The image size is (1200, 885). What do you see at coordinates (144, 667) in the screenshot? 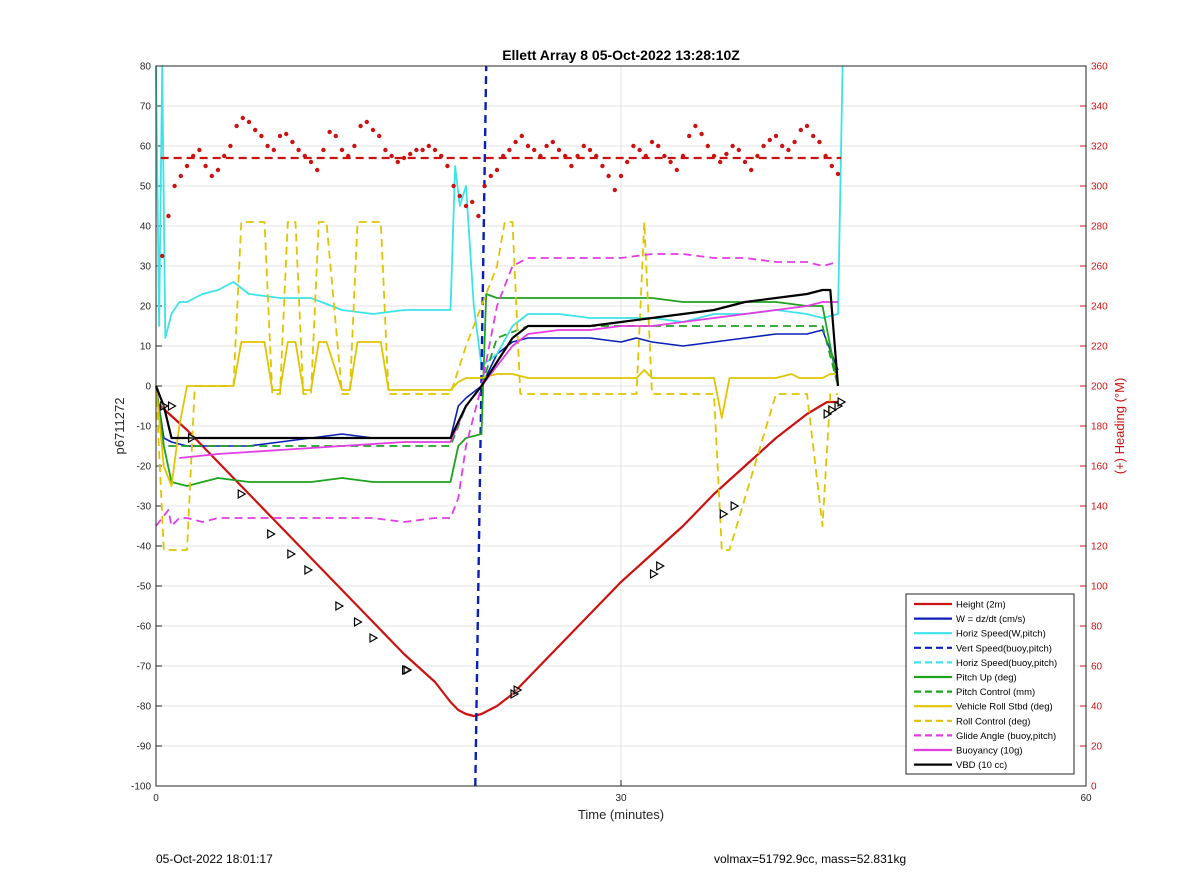
I see `y-tick-label: -70` at bounding box center [144, 667].